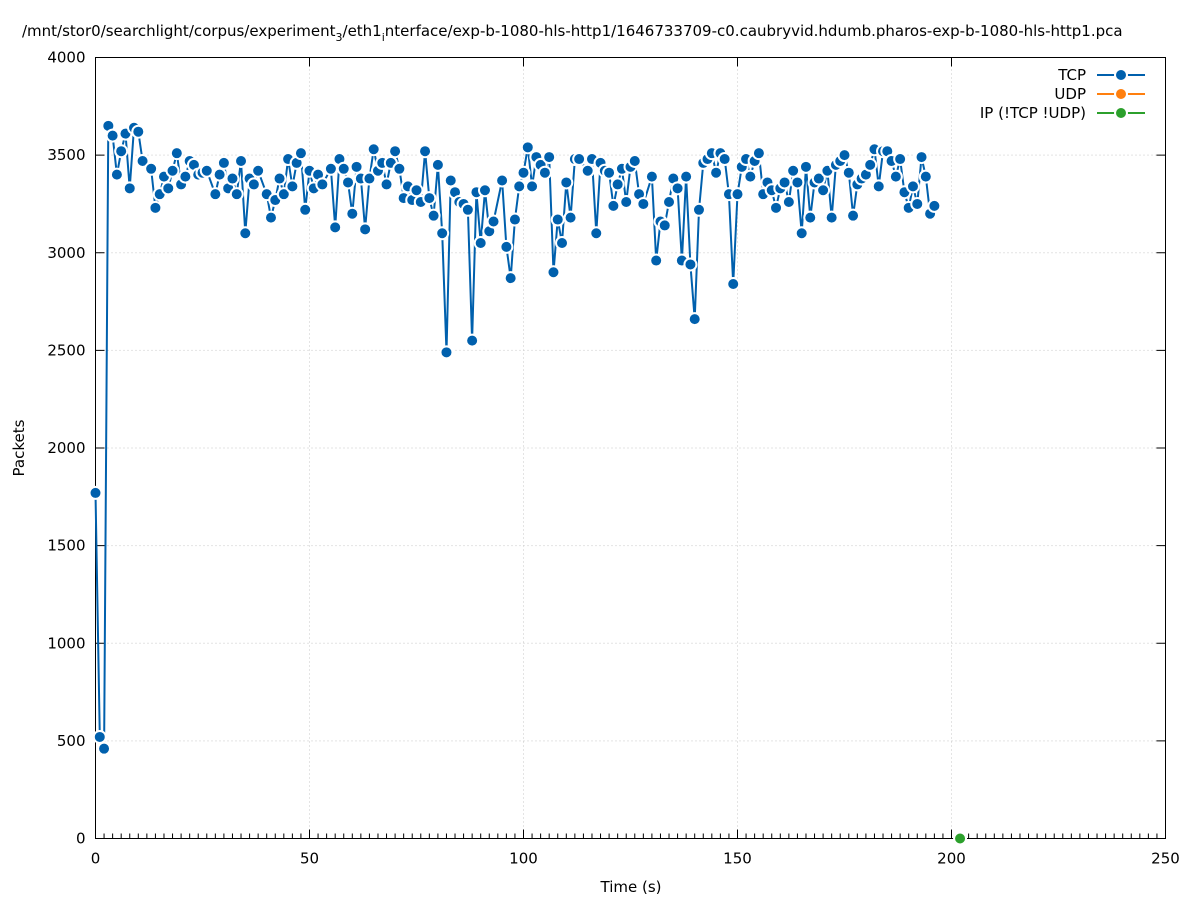  Describe the element at coordinates (66, 350) in the screenshot. I see `y-tick-label: 2500` at that location.